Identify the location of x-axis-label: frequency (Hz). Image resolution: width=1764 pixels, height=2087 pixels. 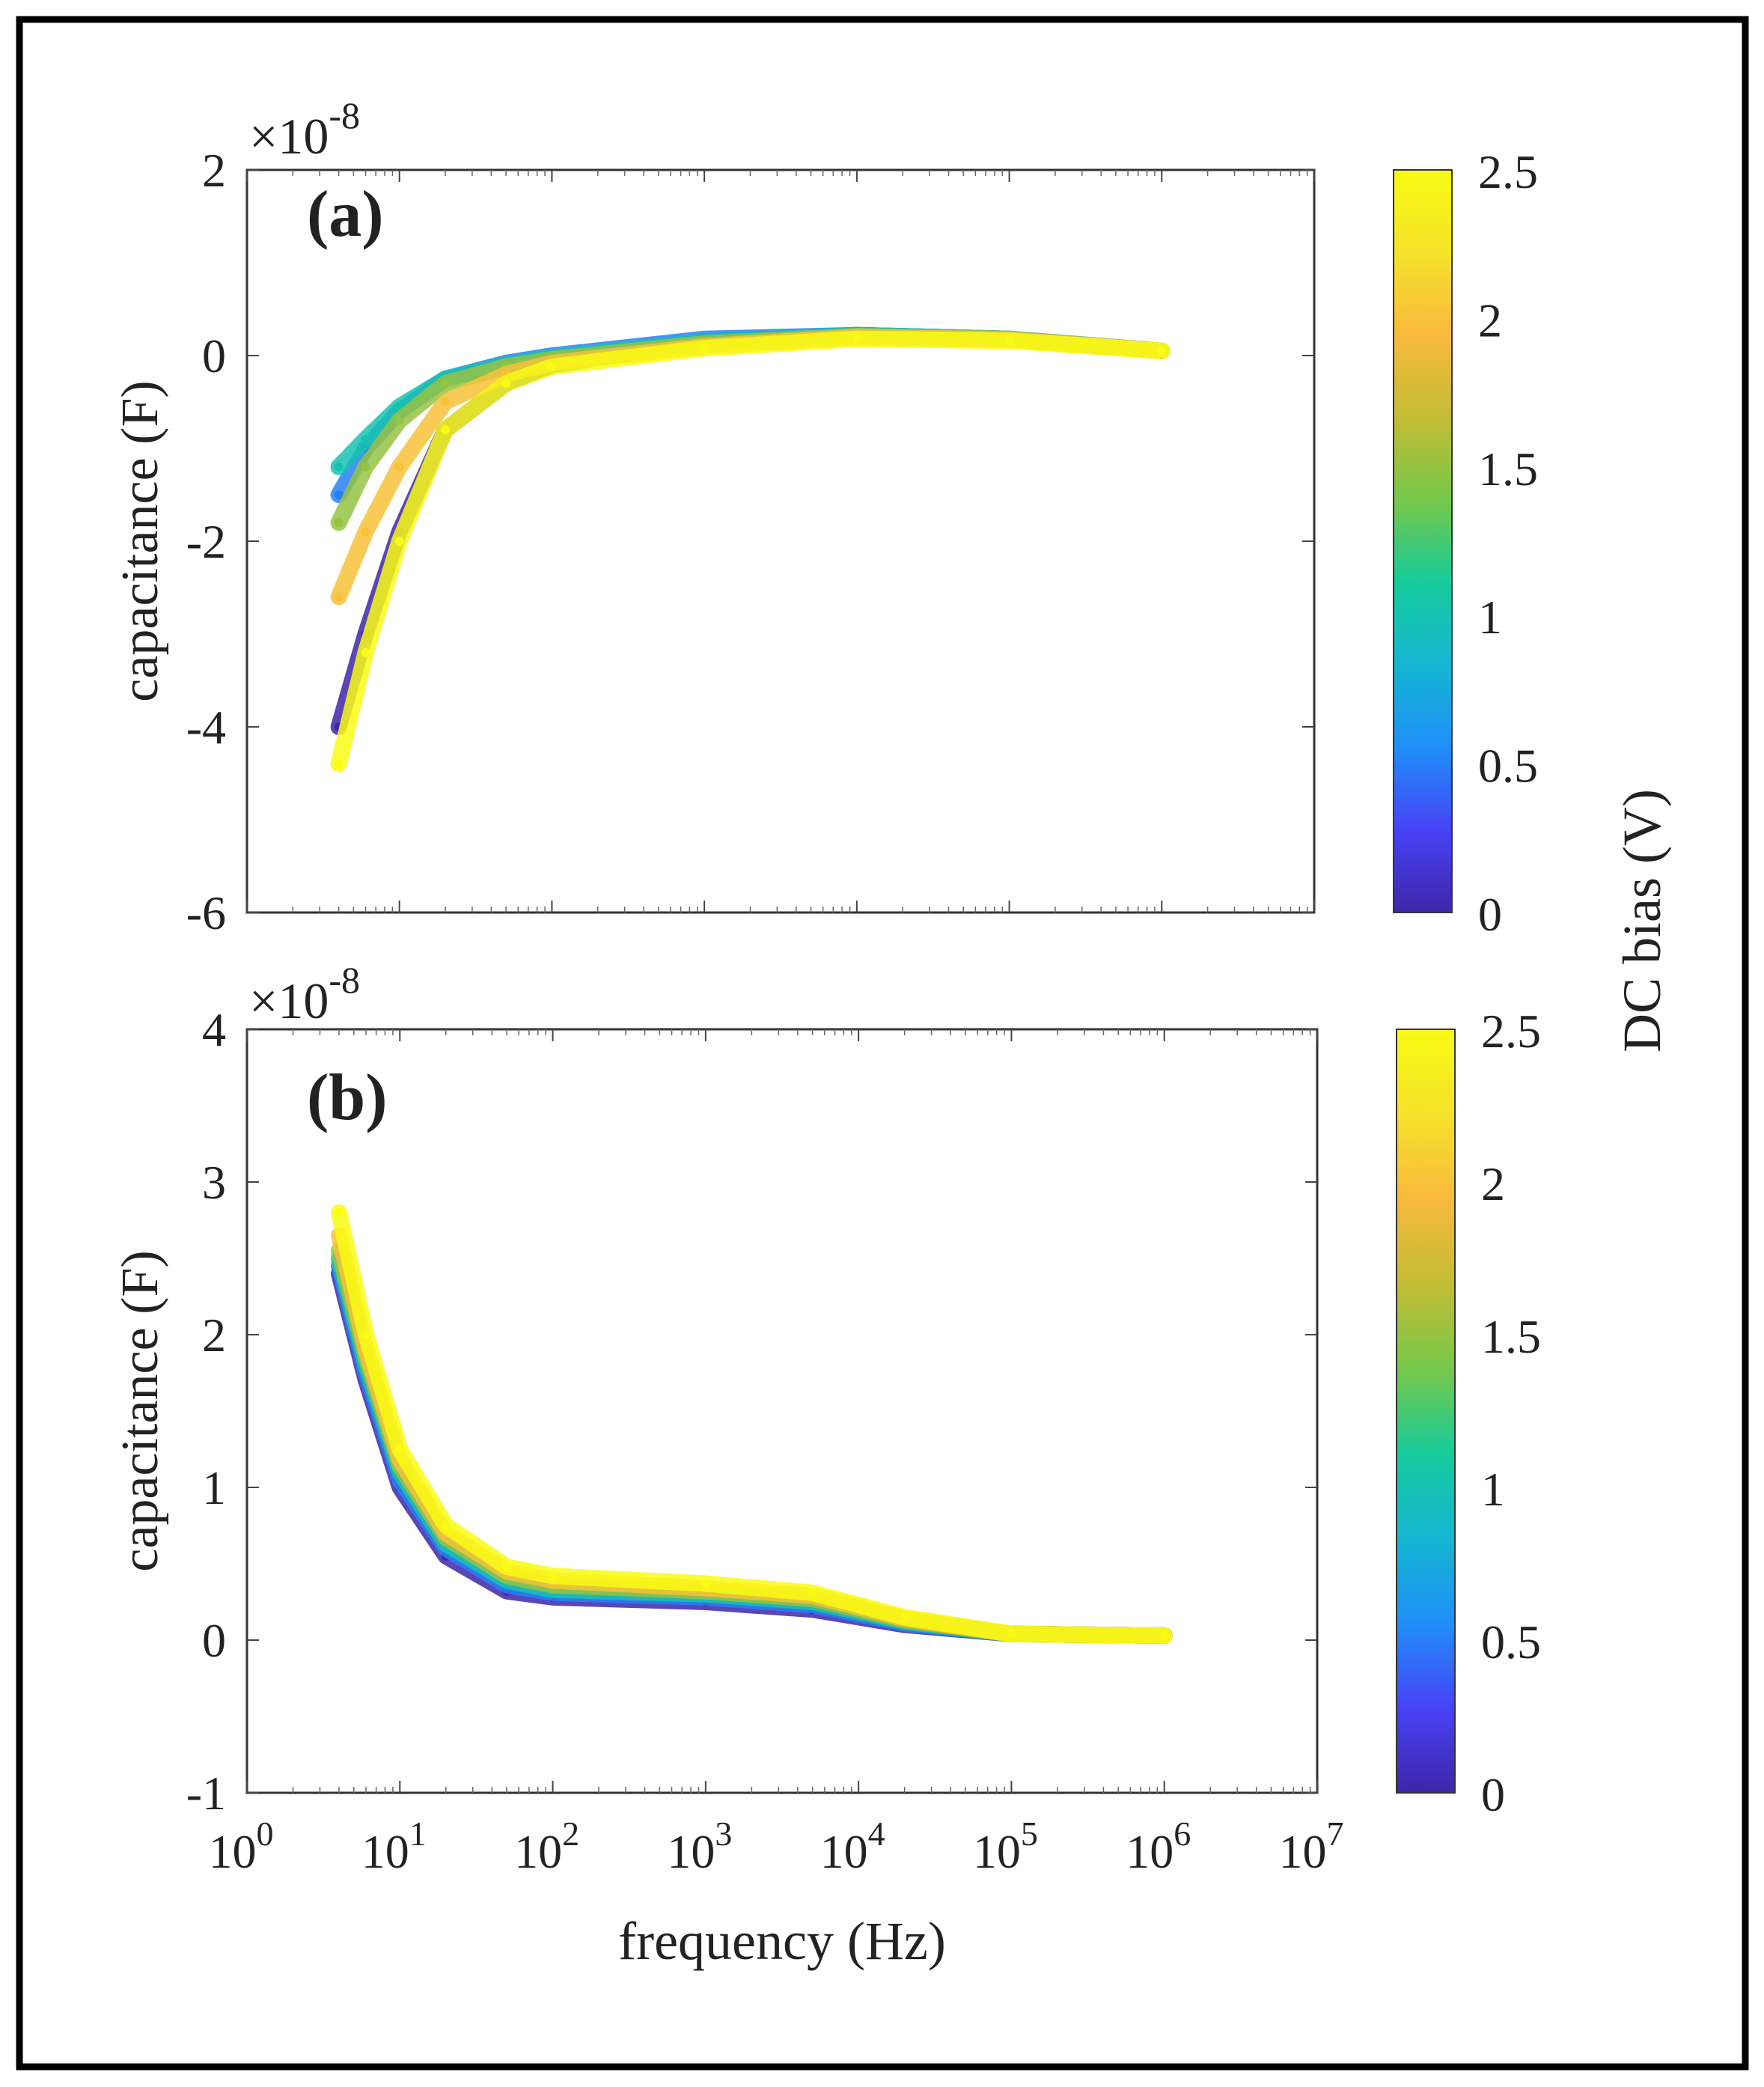
(782, 1941).